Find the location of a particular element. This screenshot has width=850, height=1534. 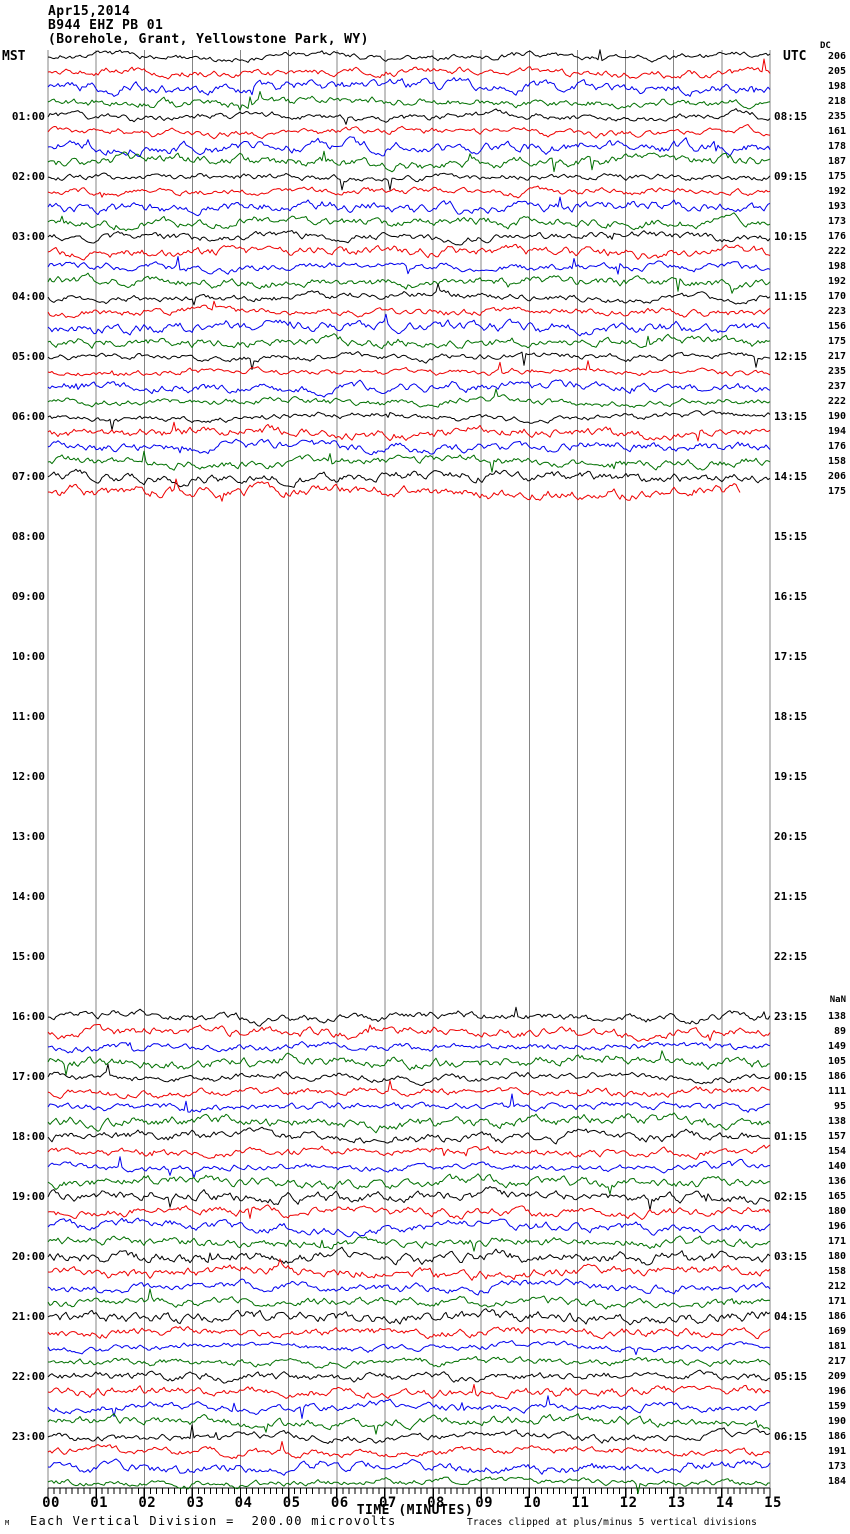

row-end-value: 237 is located at coordinates (836, 386).